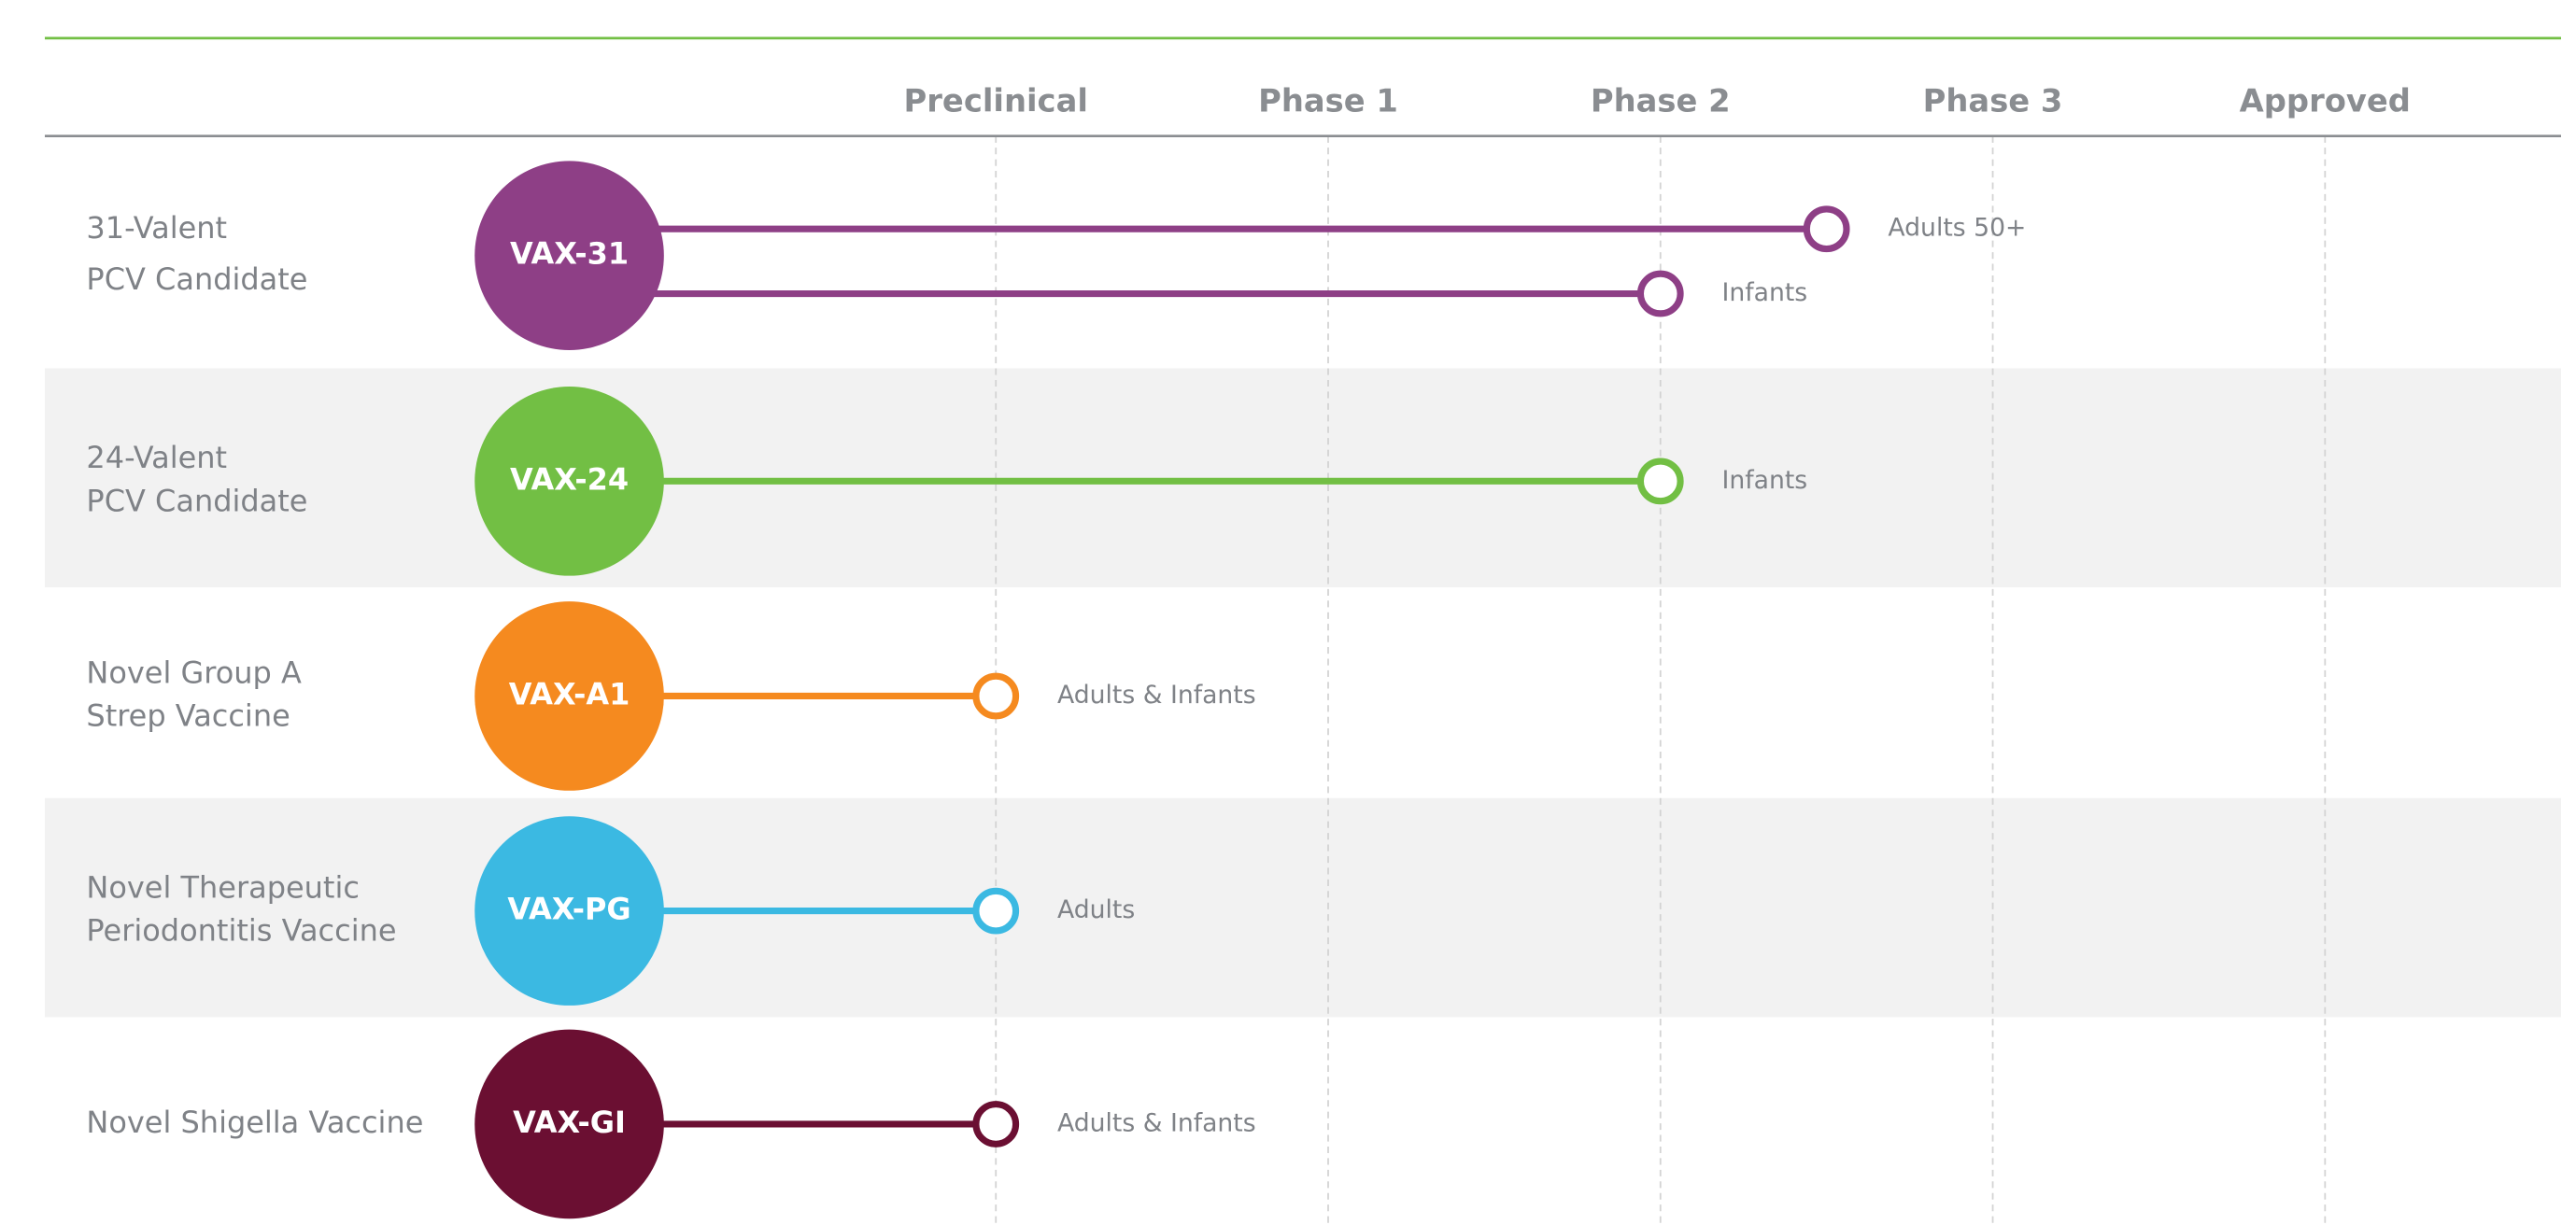 The width and height of the screenshot is (2576, 1225). I want to click on program-code: VAX-PG, so click(568, 909).